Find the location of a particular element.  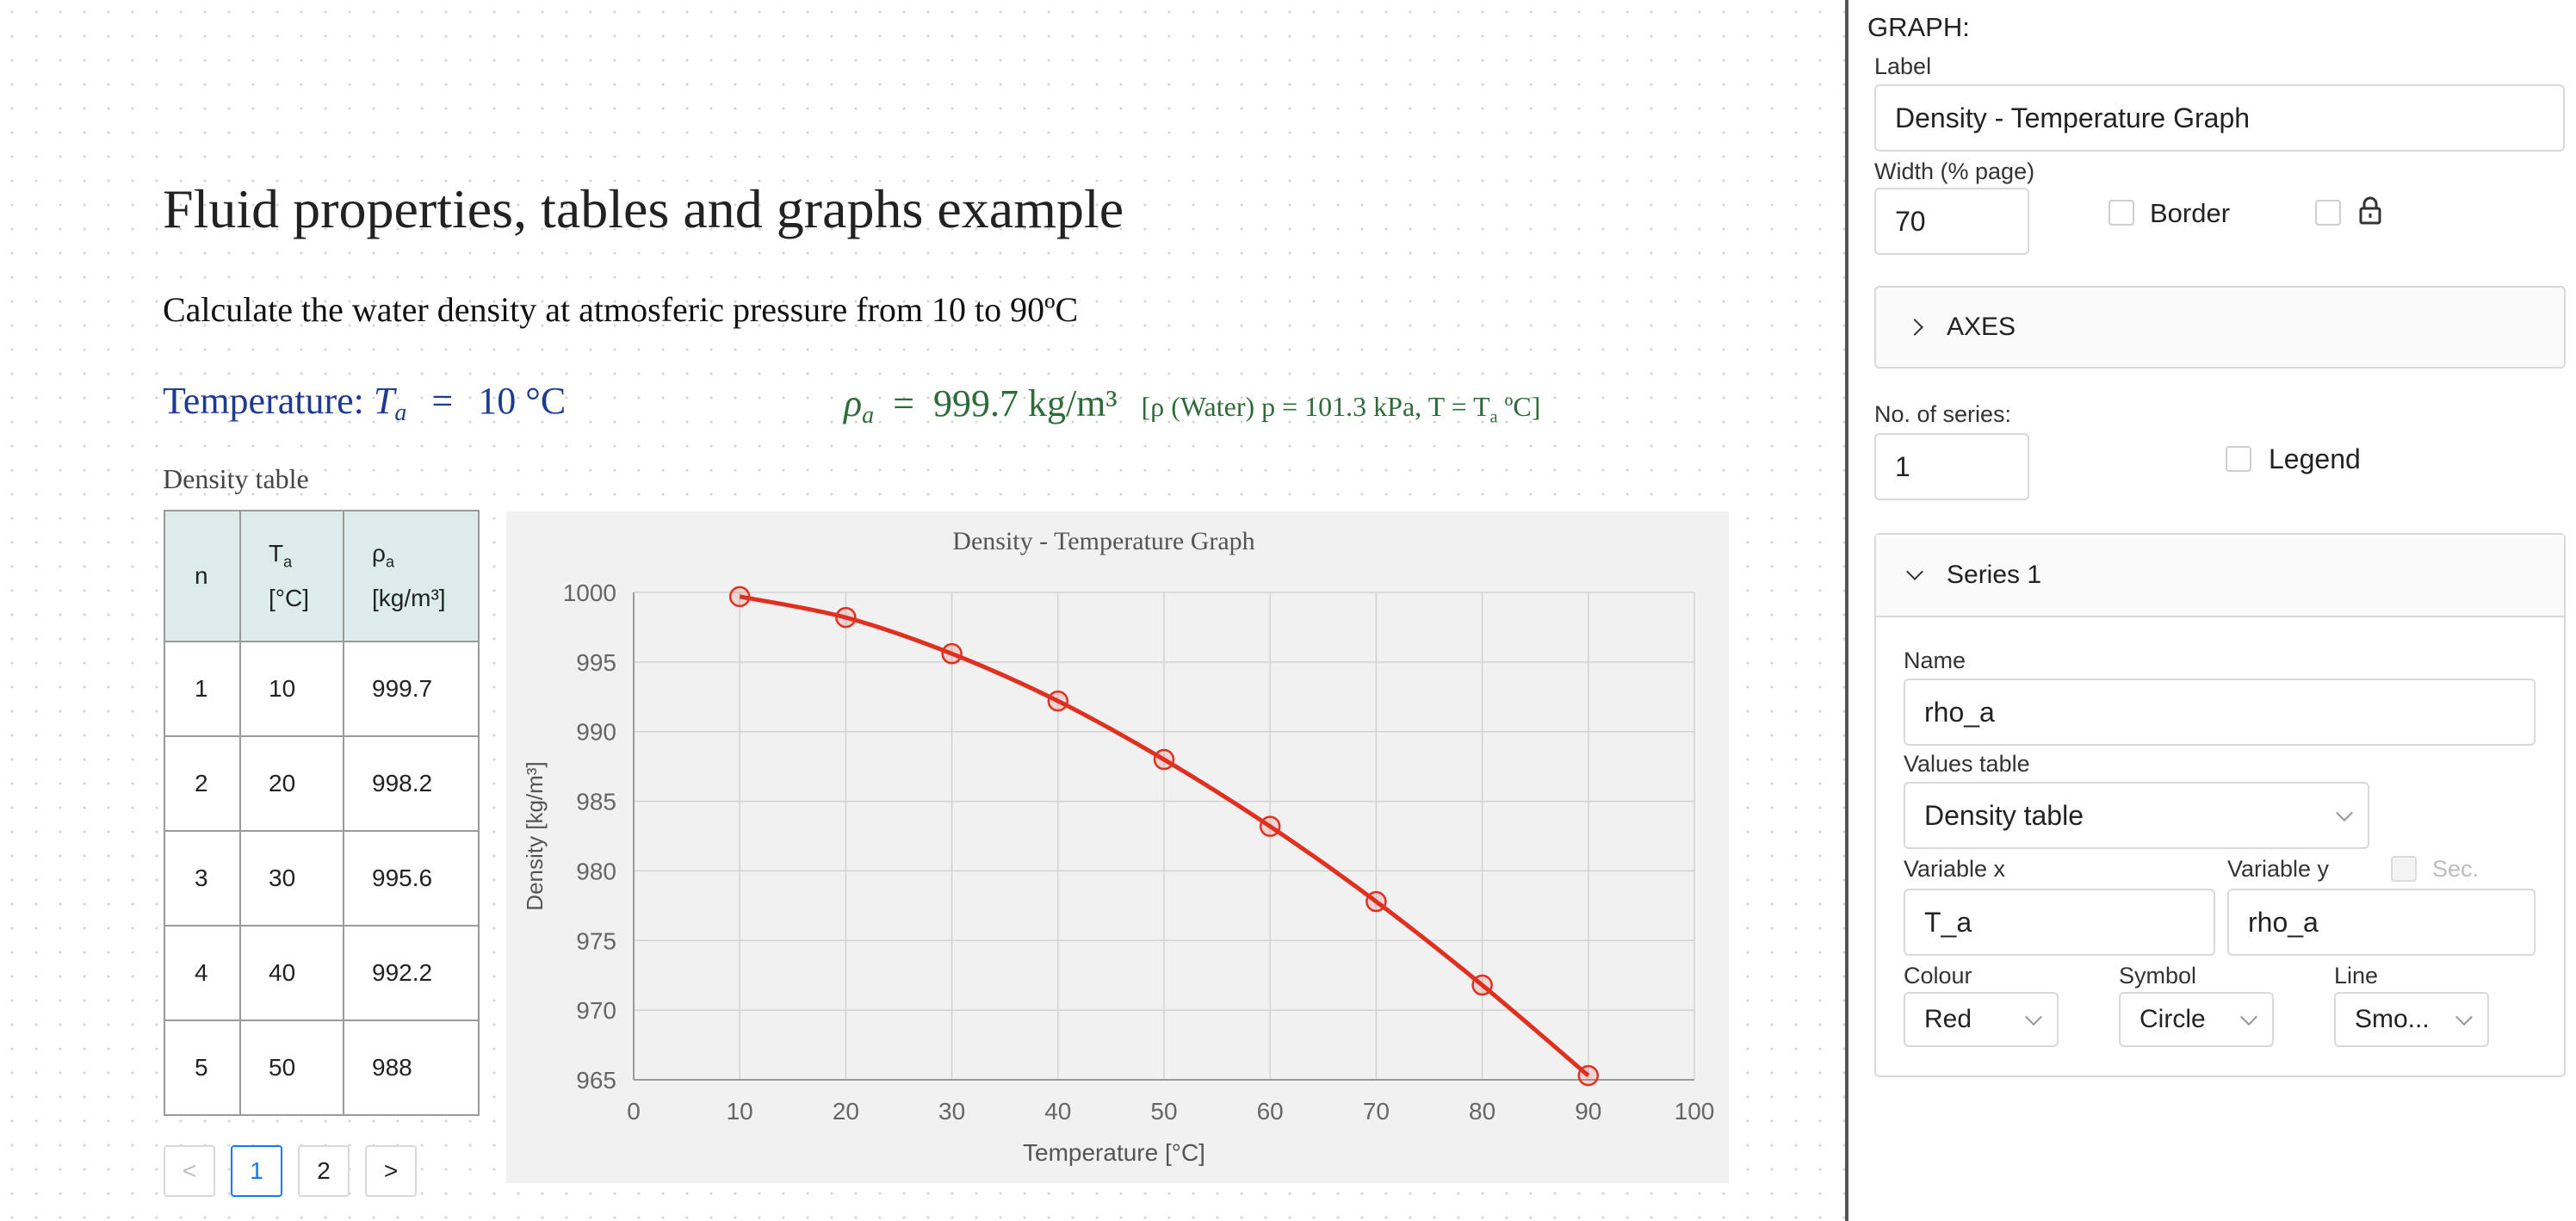

header-density-subscript: a is located at coordinates (389, 562).